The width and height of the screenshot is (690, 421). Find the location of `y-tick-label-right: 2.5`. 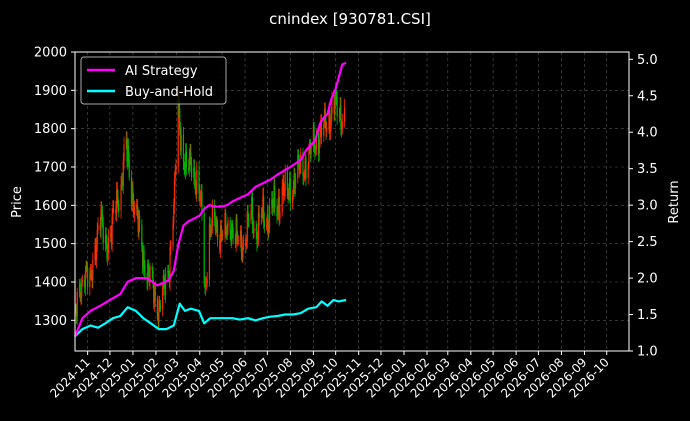

y-tick-label-right: 2.5 is located at coordinates (647, 242).